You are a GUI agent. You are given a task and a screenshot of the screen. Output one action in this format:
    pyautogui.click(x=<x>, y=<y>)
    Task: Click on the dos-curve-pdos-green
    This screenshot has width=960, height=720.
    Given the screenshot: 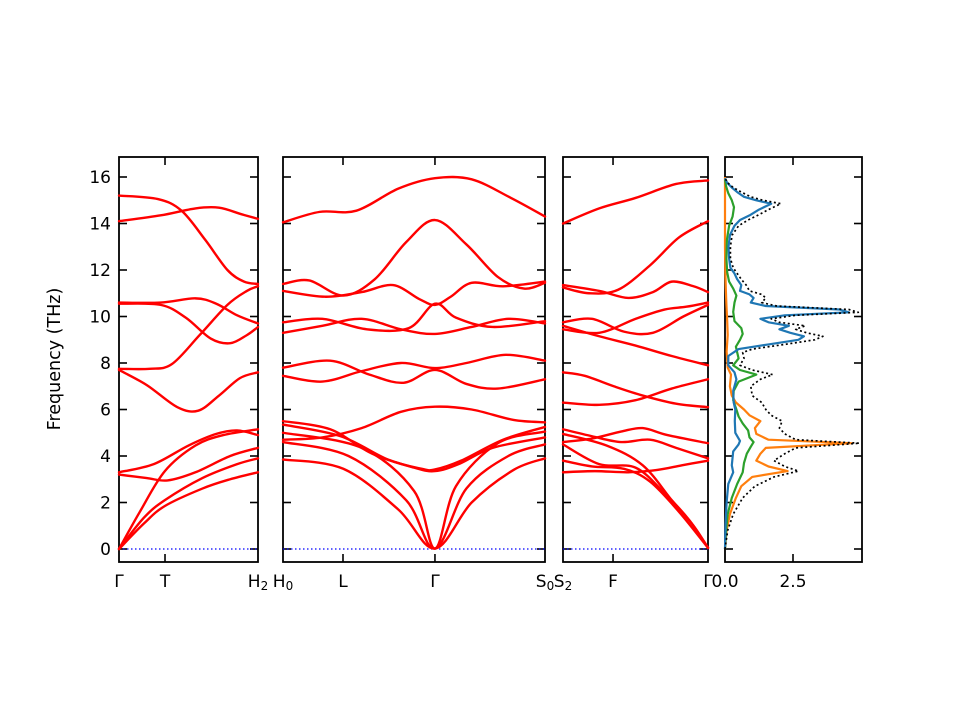 What is the action you would take?
    pyautogui.click(x=740, y=364)
    